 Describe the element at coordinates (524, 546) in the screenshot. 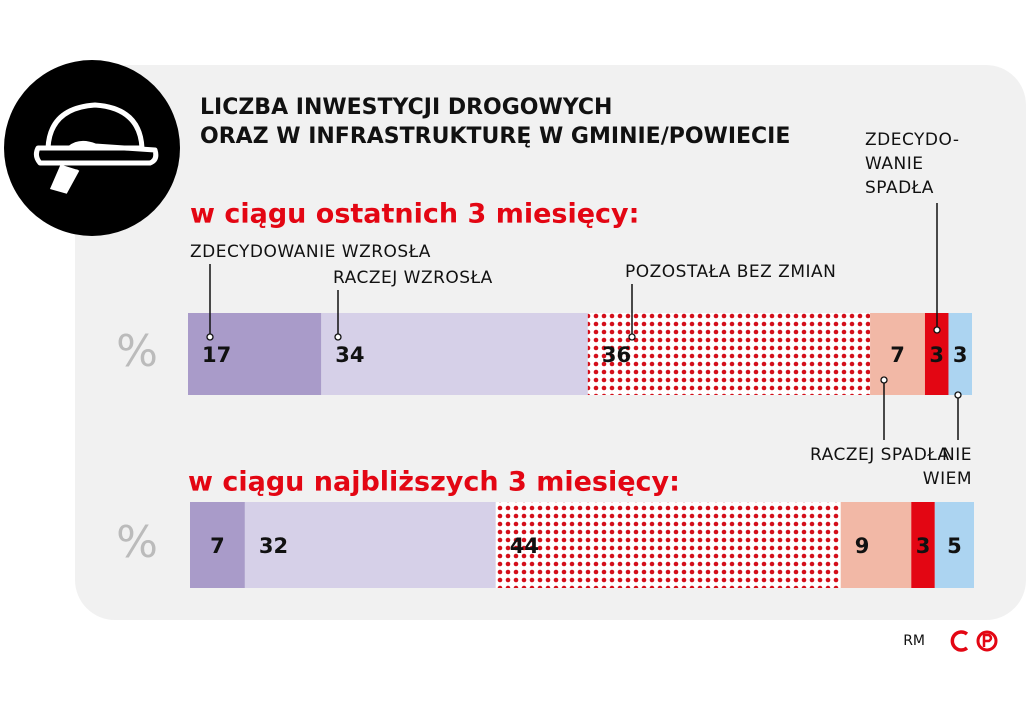

I see `value-label: 44` at that location.